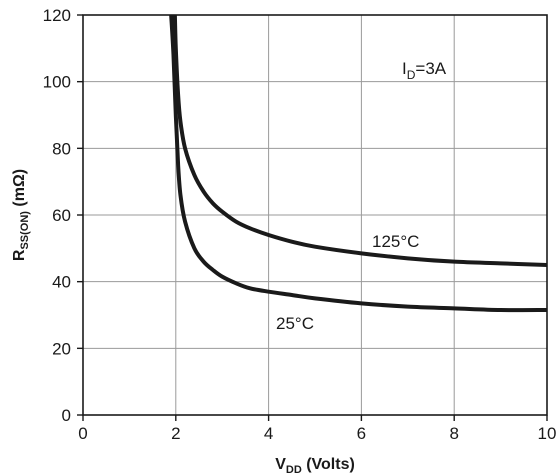 The width and height of the screenshot is (560, 474). I want to click on x-tick-label: 2, so click(175, 433).